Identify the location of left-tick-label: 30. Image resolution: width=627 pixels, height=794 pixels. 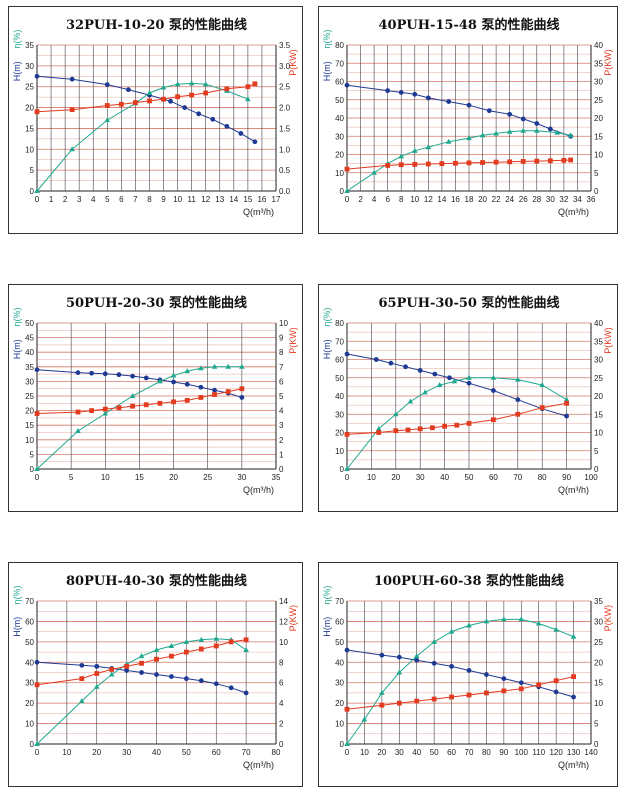
(339, 414).